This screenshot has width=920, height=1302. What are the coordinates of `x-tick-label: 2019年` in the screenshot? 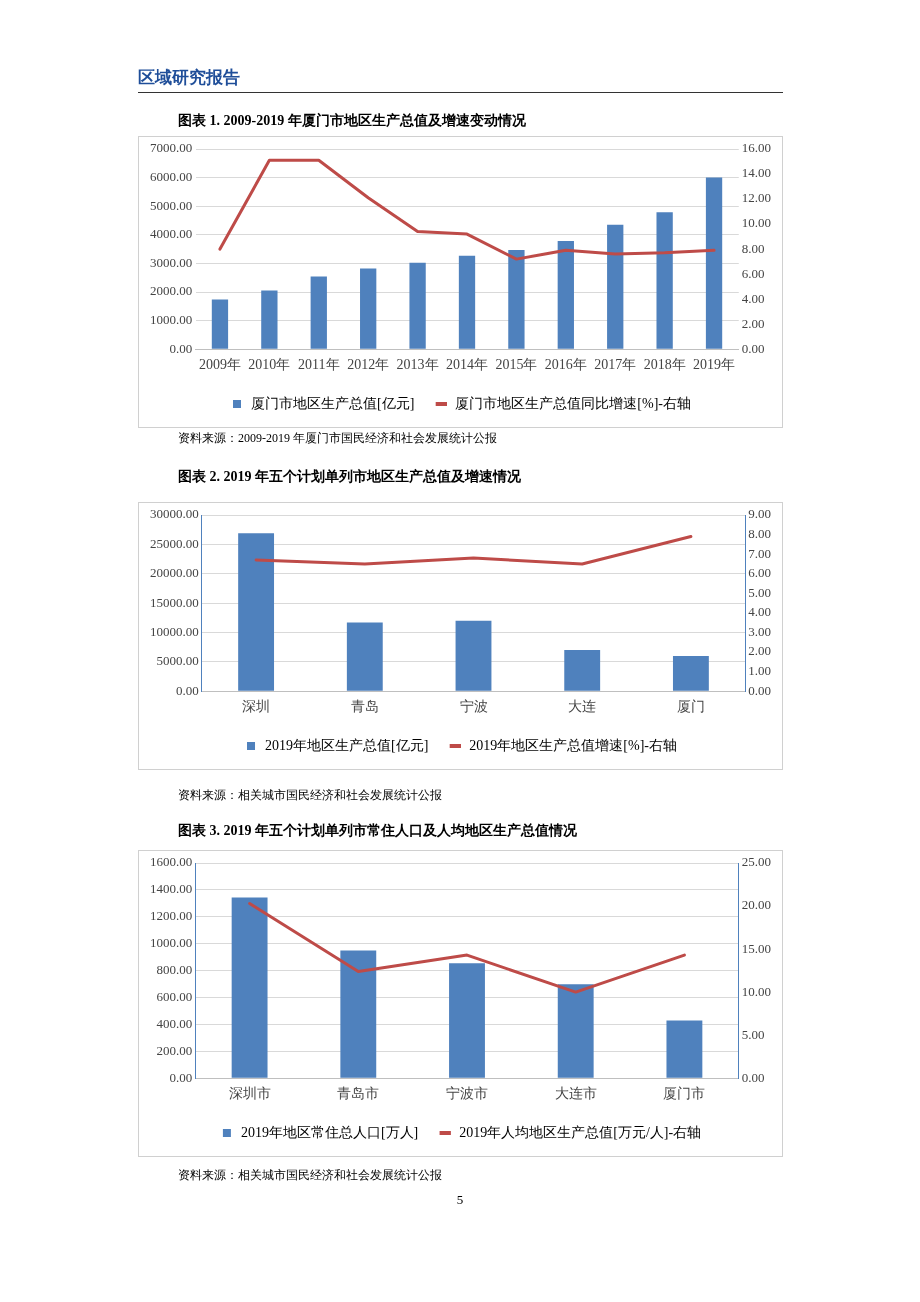 It's located at (714, 365).